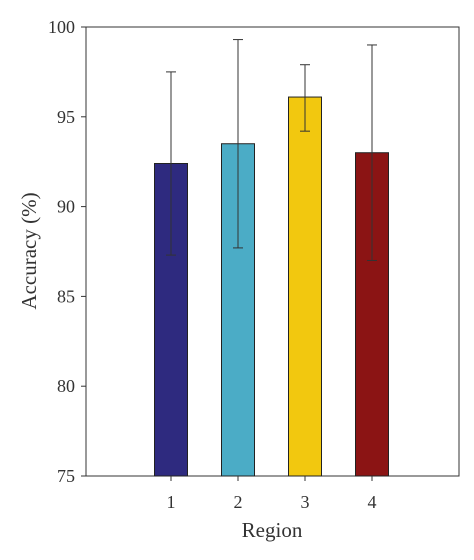 Image resolution: width=474 pixels, height=560 pixels. Describe the element at coordinates (66, 117) in the screenshot. I see `y-tick-label: 95` at that location.